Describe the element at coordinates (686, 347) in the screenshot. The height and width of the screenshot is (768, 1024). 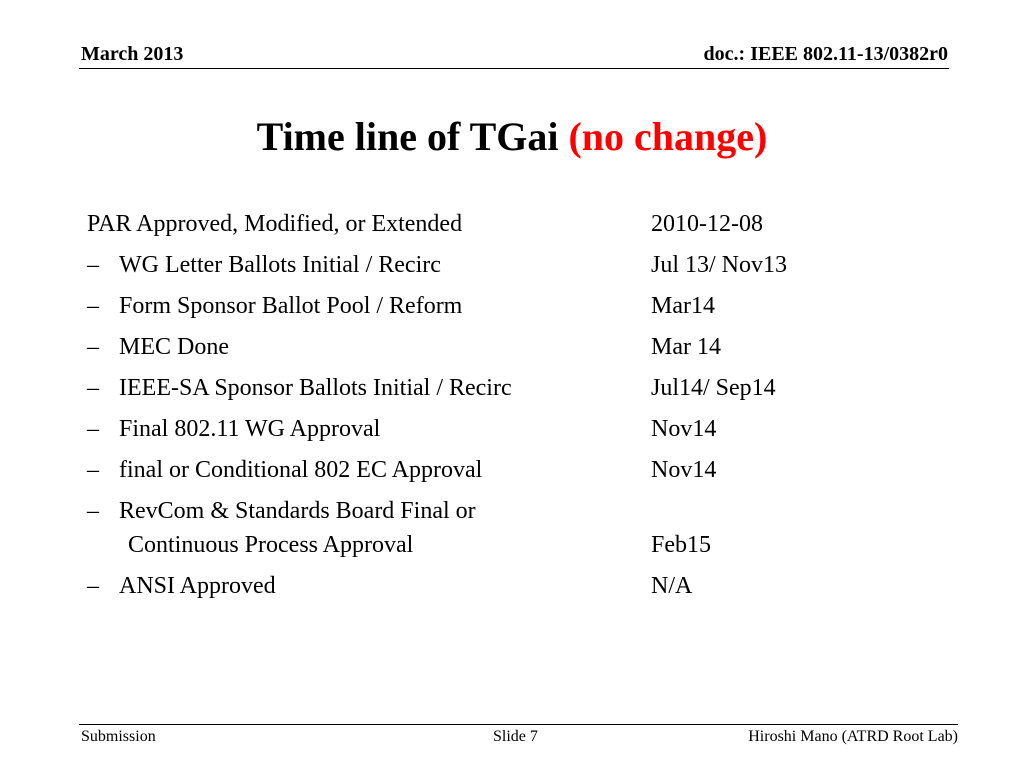
I see `timeline-date: Mar 14` at that location.